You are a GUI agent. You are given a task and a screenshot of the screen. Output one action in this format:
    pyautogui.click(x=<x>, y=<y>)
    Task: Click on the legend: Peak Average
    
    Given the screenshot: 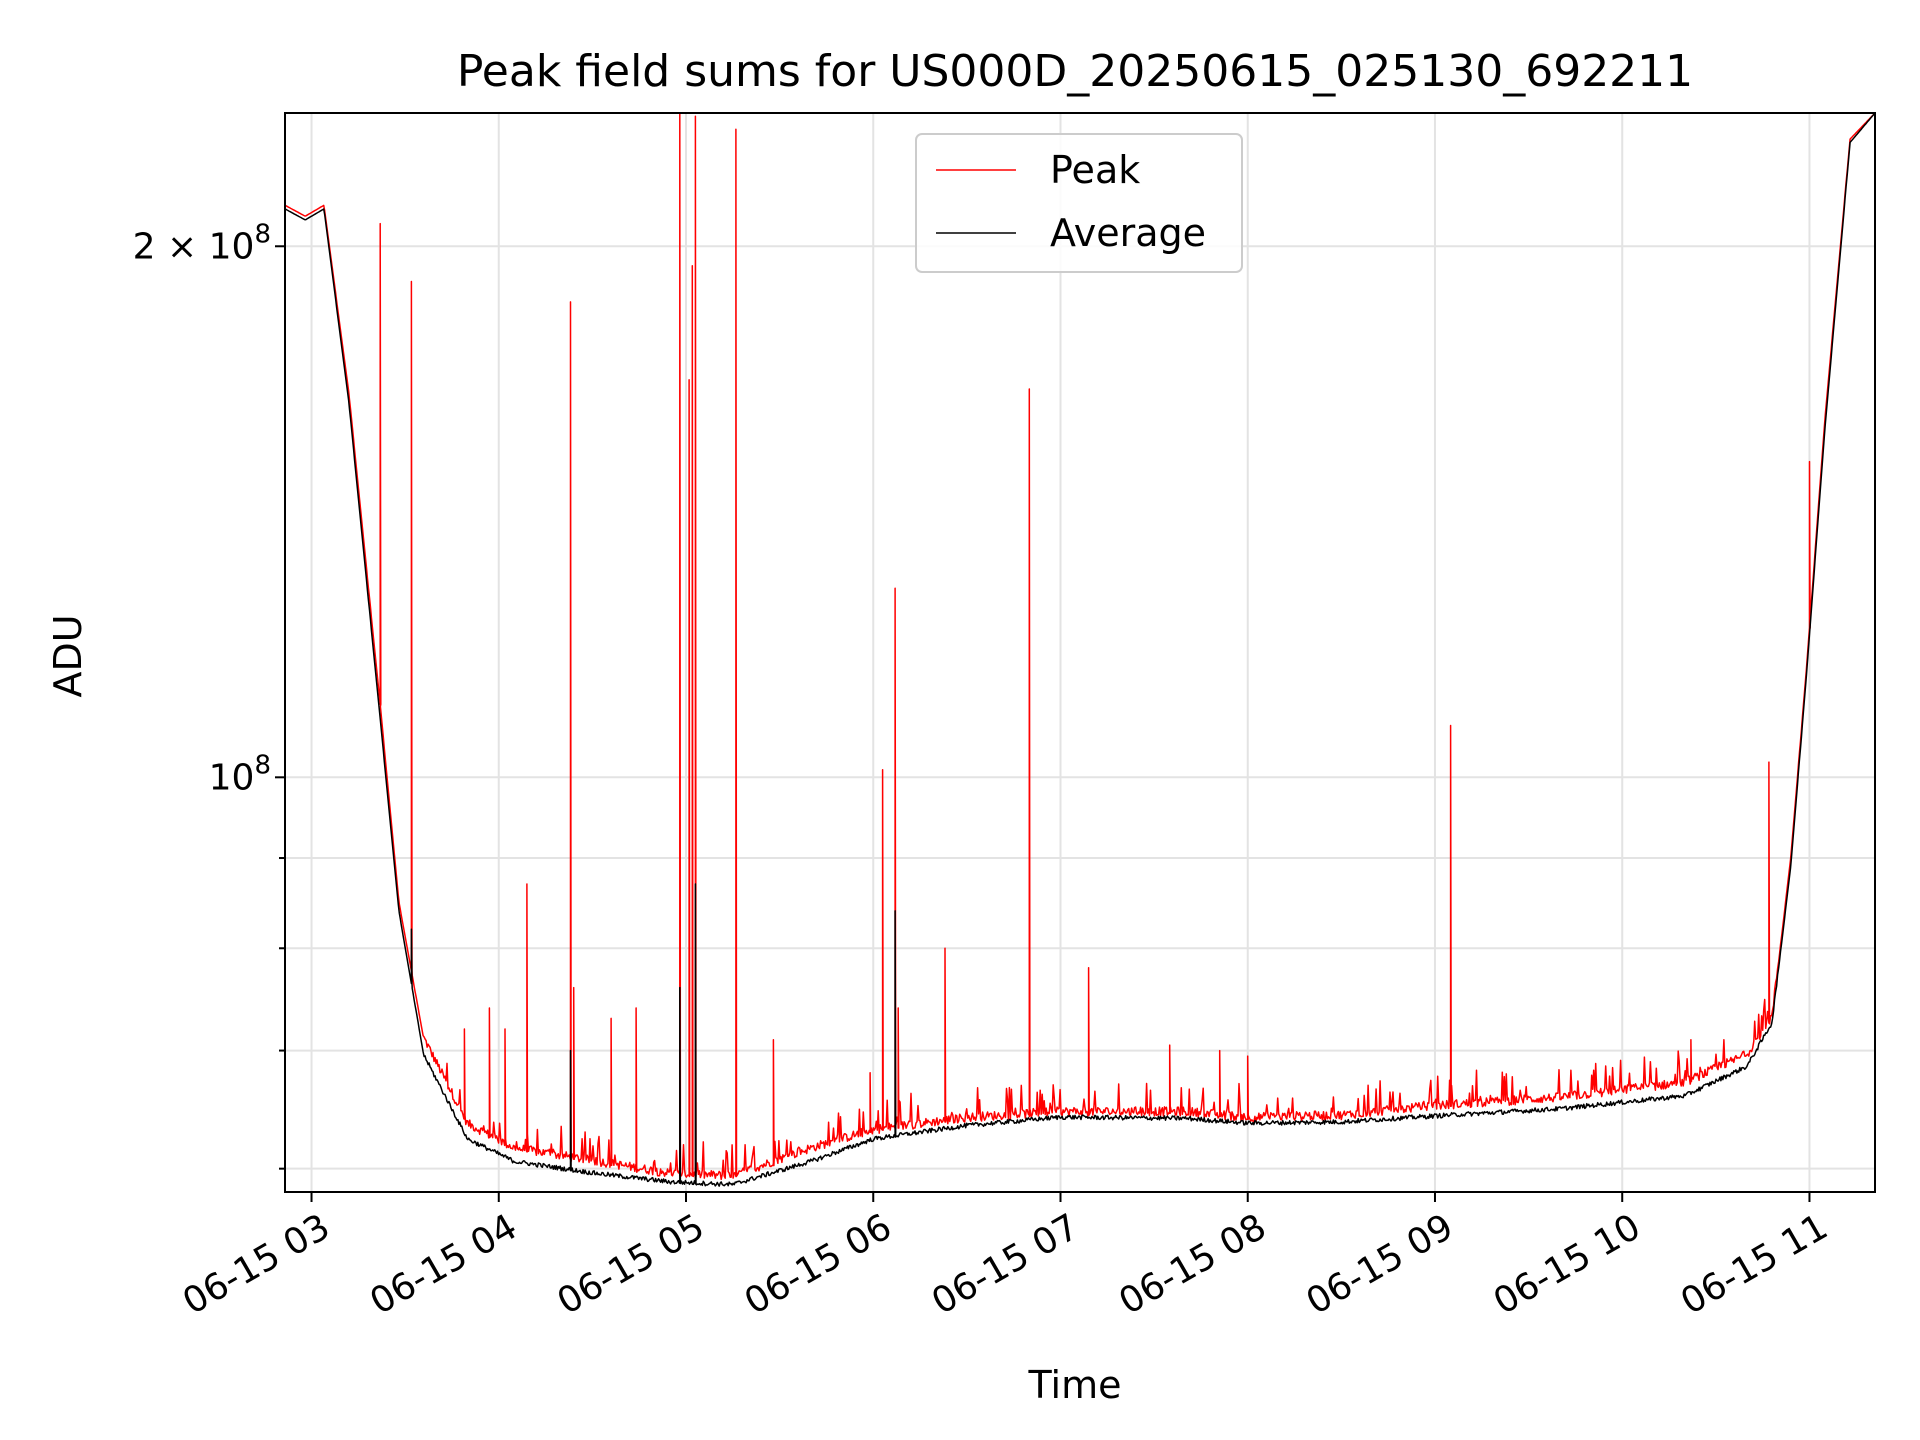 What is the action you would take?
    pyautogui.click(x=1079, y=203)
    